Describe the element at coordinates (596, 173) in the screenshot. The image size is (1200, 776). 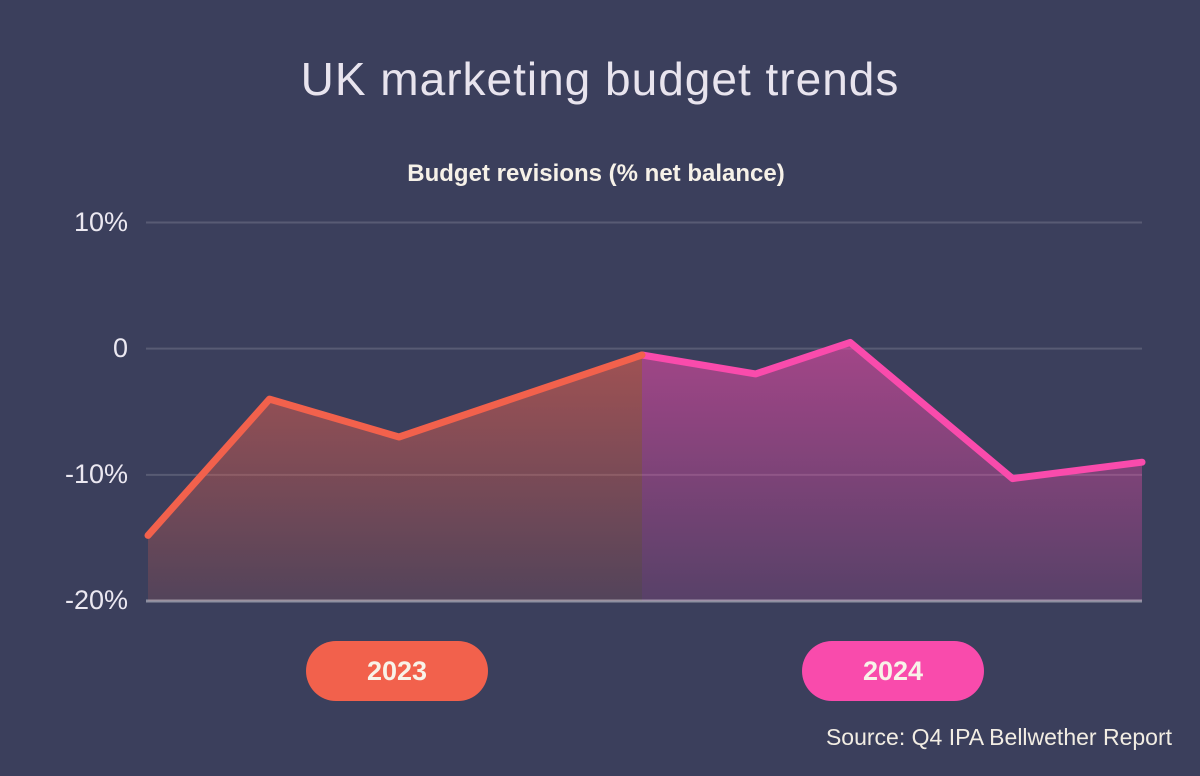
I see `chart-subtitle: Budget revisions (% net balance)` at that location.